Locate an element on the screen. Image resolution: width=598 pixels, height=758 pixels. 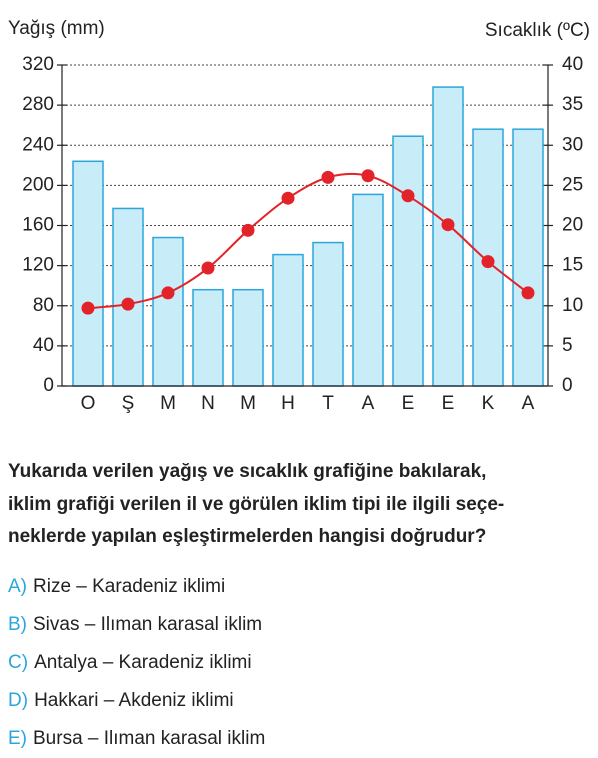
y-tick-label: 240 is located at coordinates (38, 144).